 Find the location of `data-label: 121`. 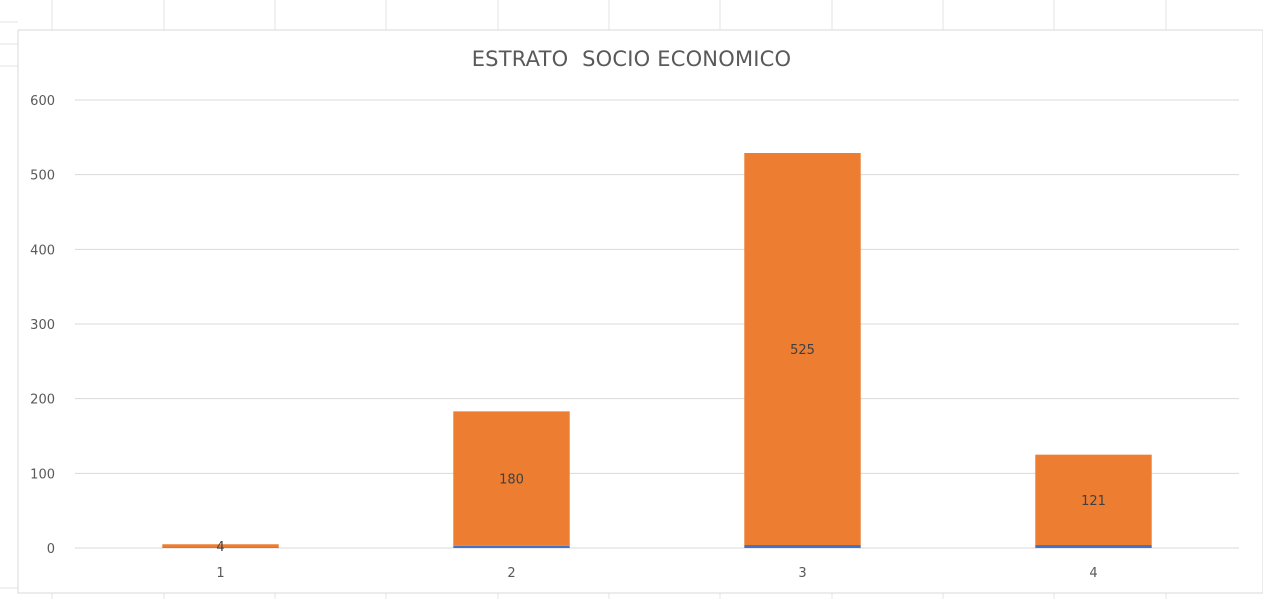

data-label: 121 is located at coordinates (1093, 501).